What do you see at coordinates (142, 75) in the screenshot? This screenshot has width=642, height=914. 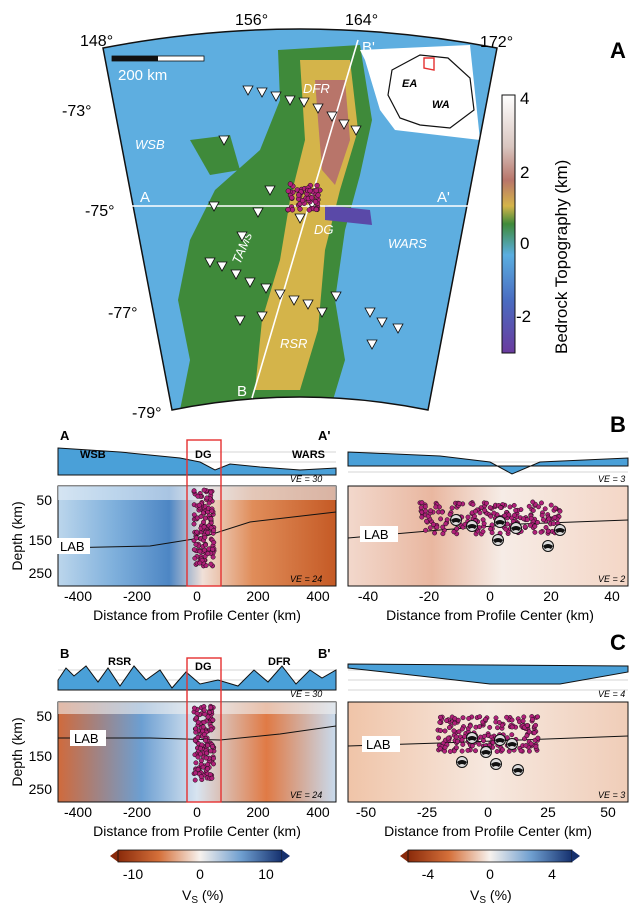 I see `scale-label: 200 km` at bounding box center [142, 75].